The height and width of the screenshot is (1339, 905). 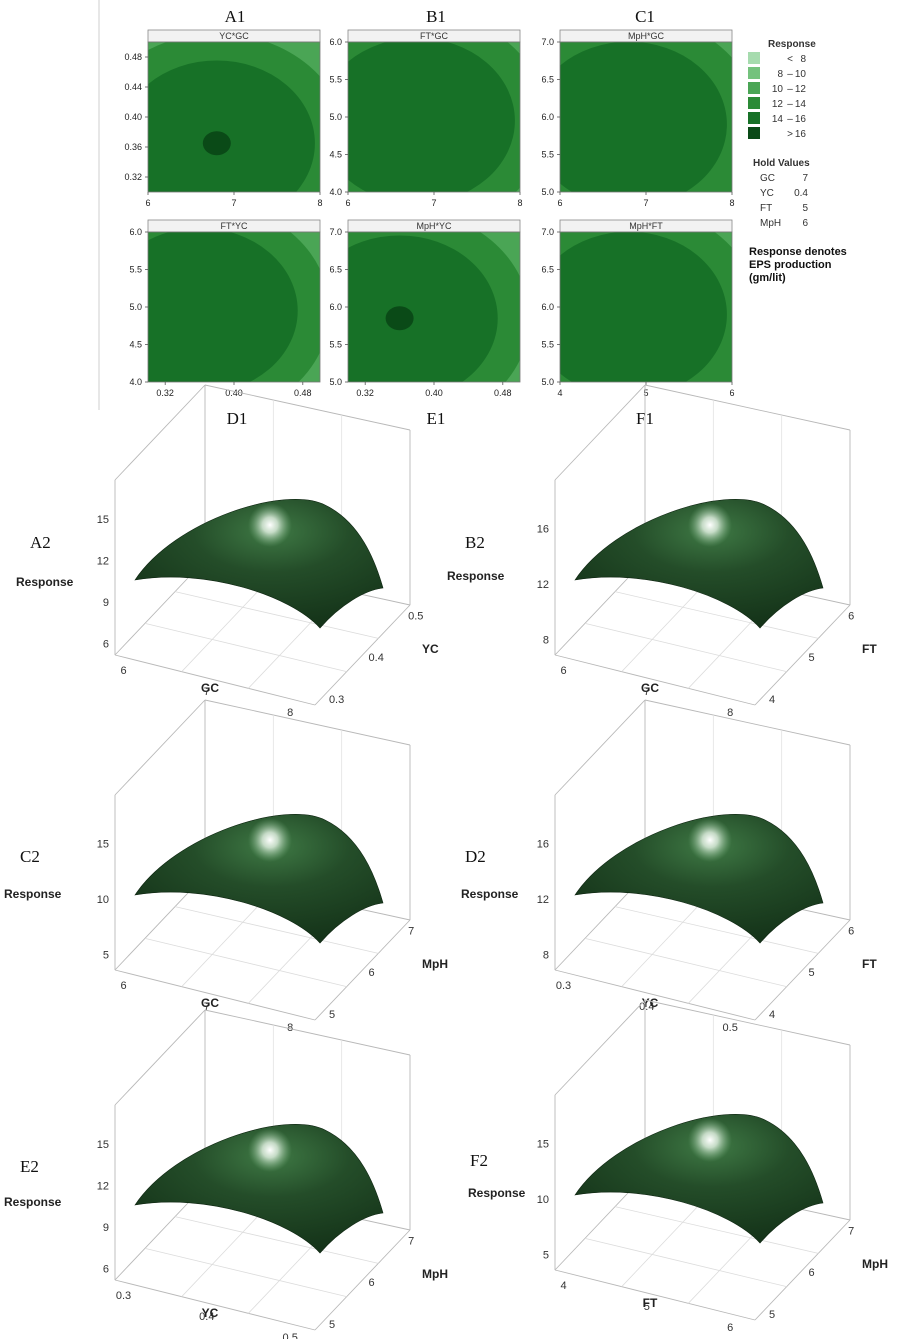 I want to click on panel-header-label: YC*GC, so click(x=234, y=36).